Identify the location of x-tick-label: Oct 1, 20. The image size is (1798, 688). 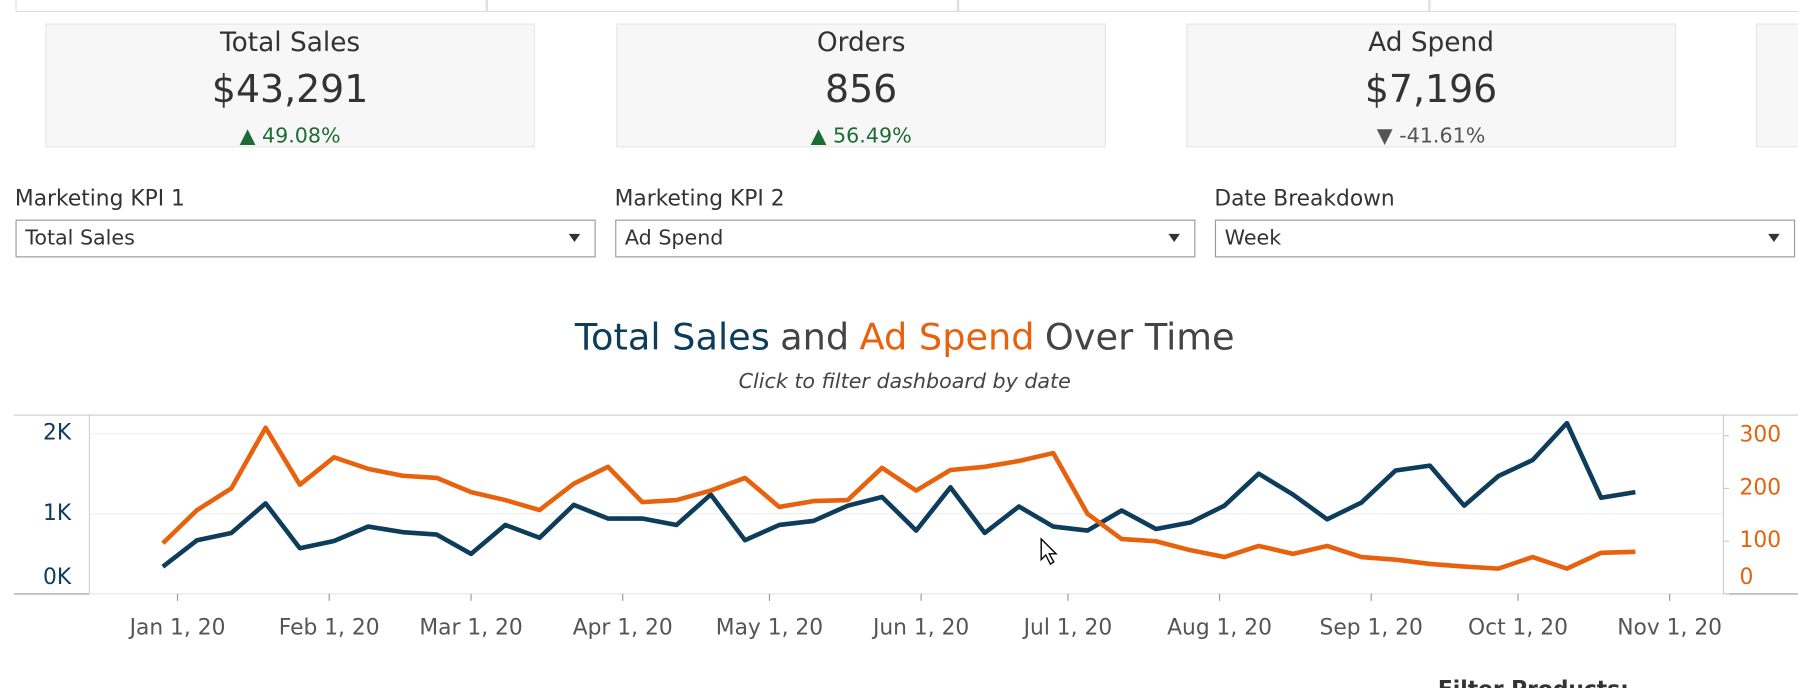
(1518, 627).